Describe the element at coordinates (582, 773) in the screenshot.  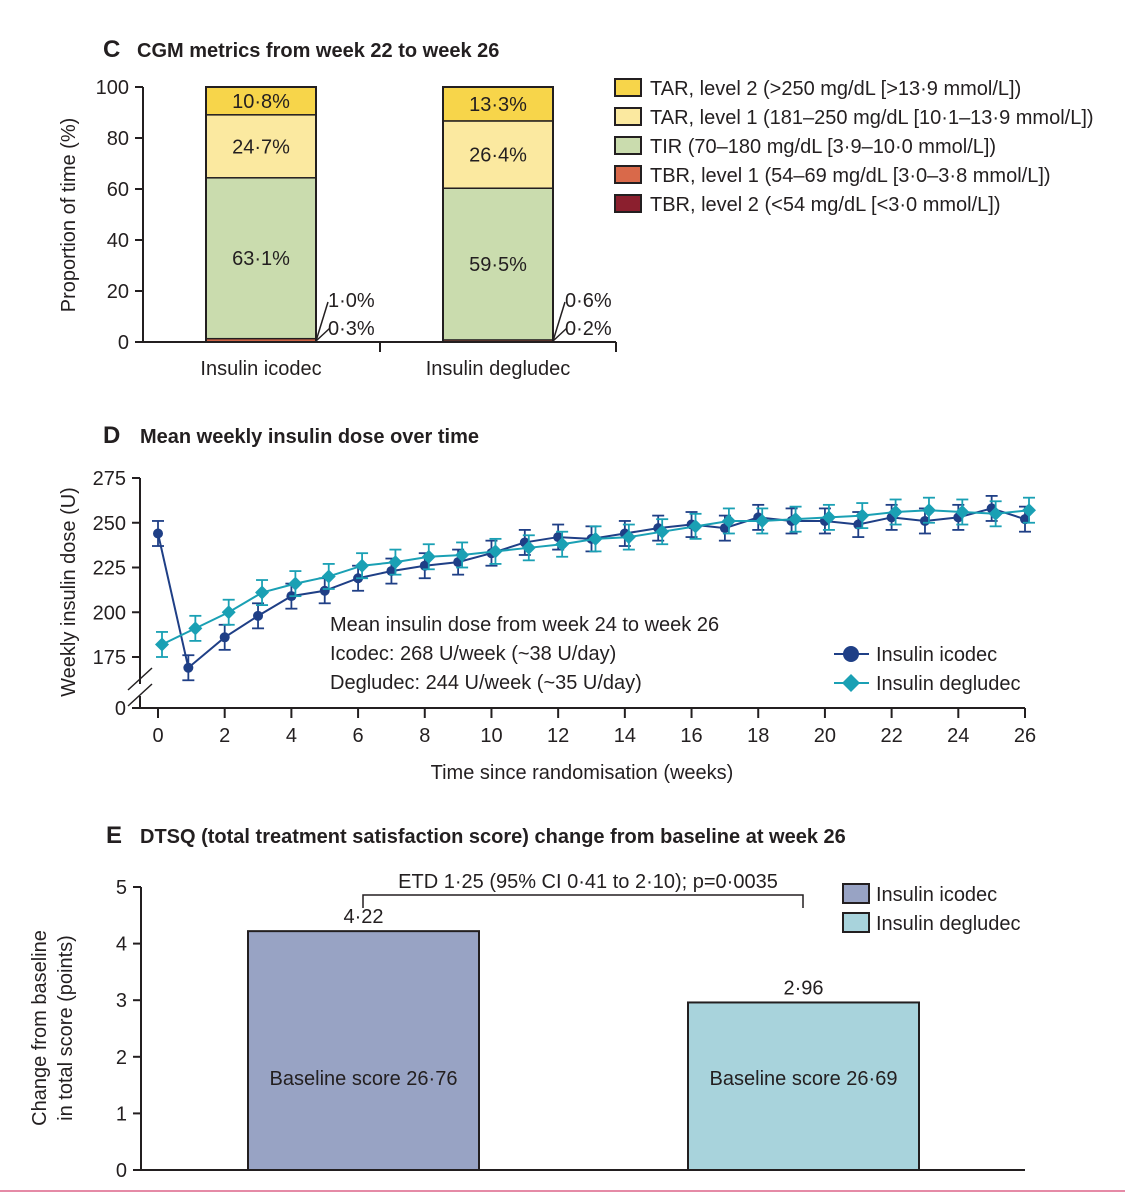
I see `panel-d-xlabel: Time since randomisation (weeks)` at that location.